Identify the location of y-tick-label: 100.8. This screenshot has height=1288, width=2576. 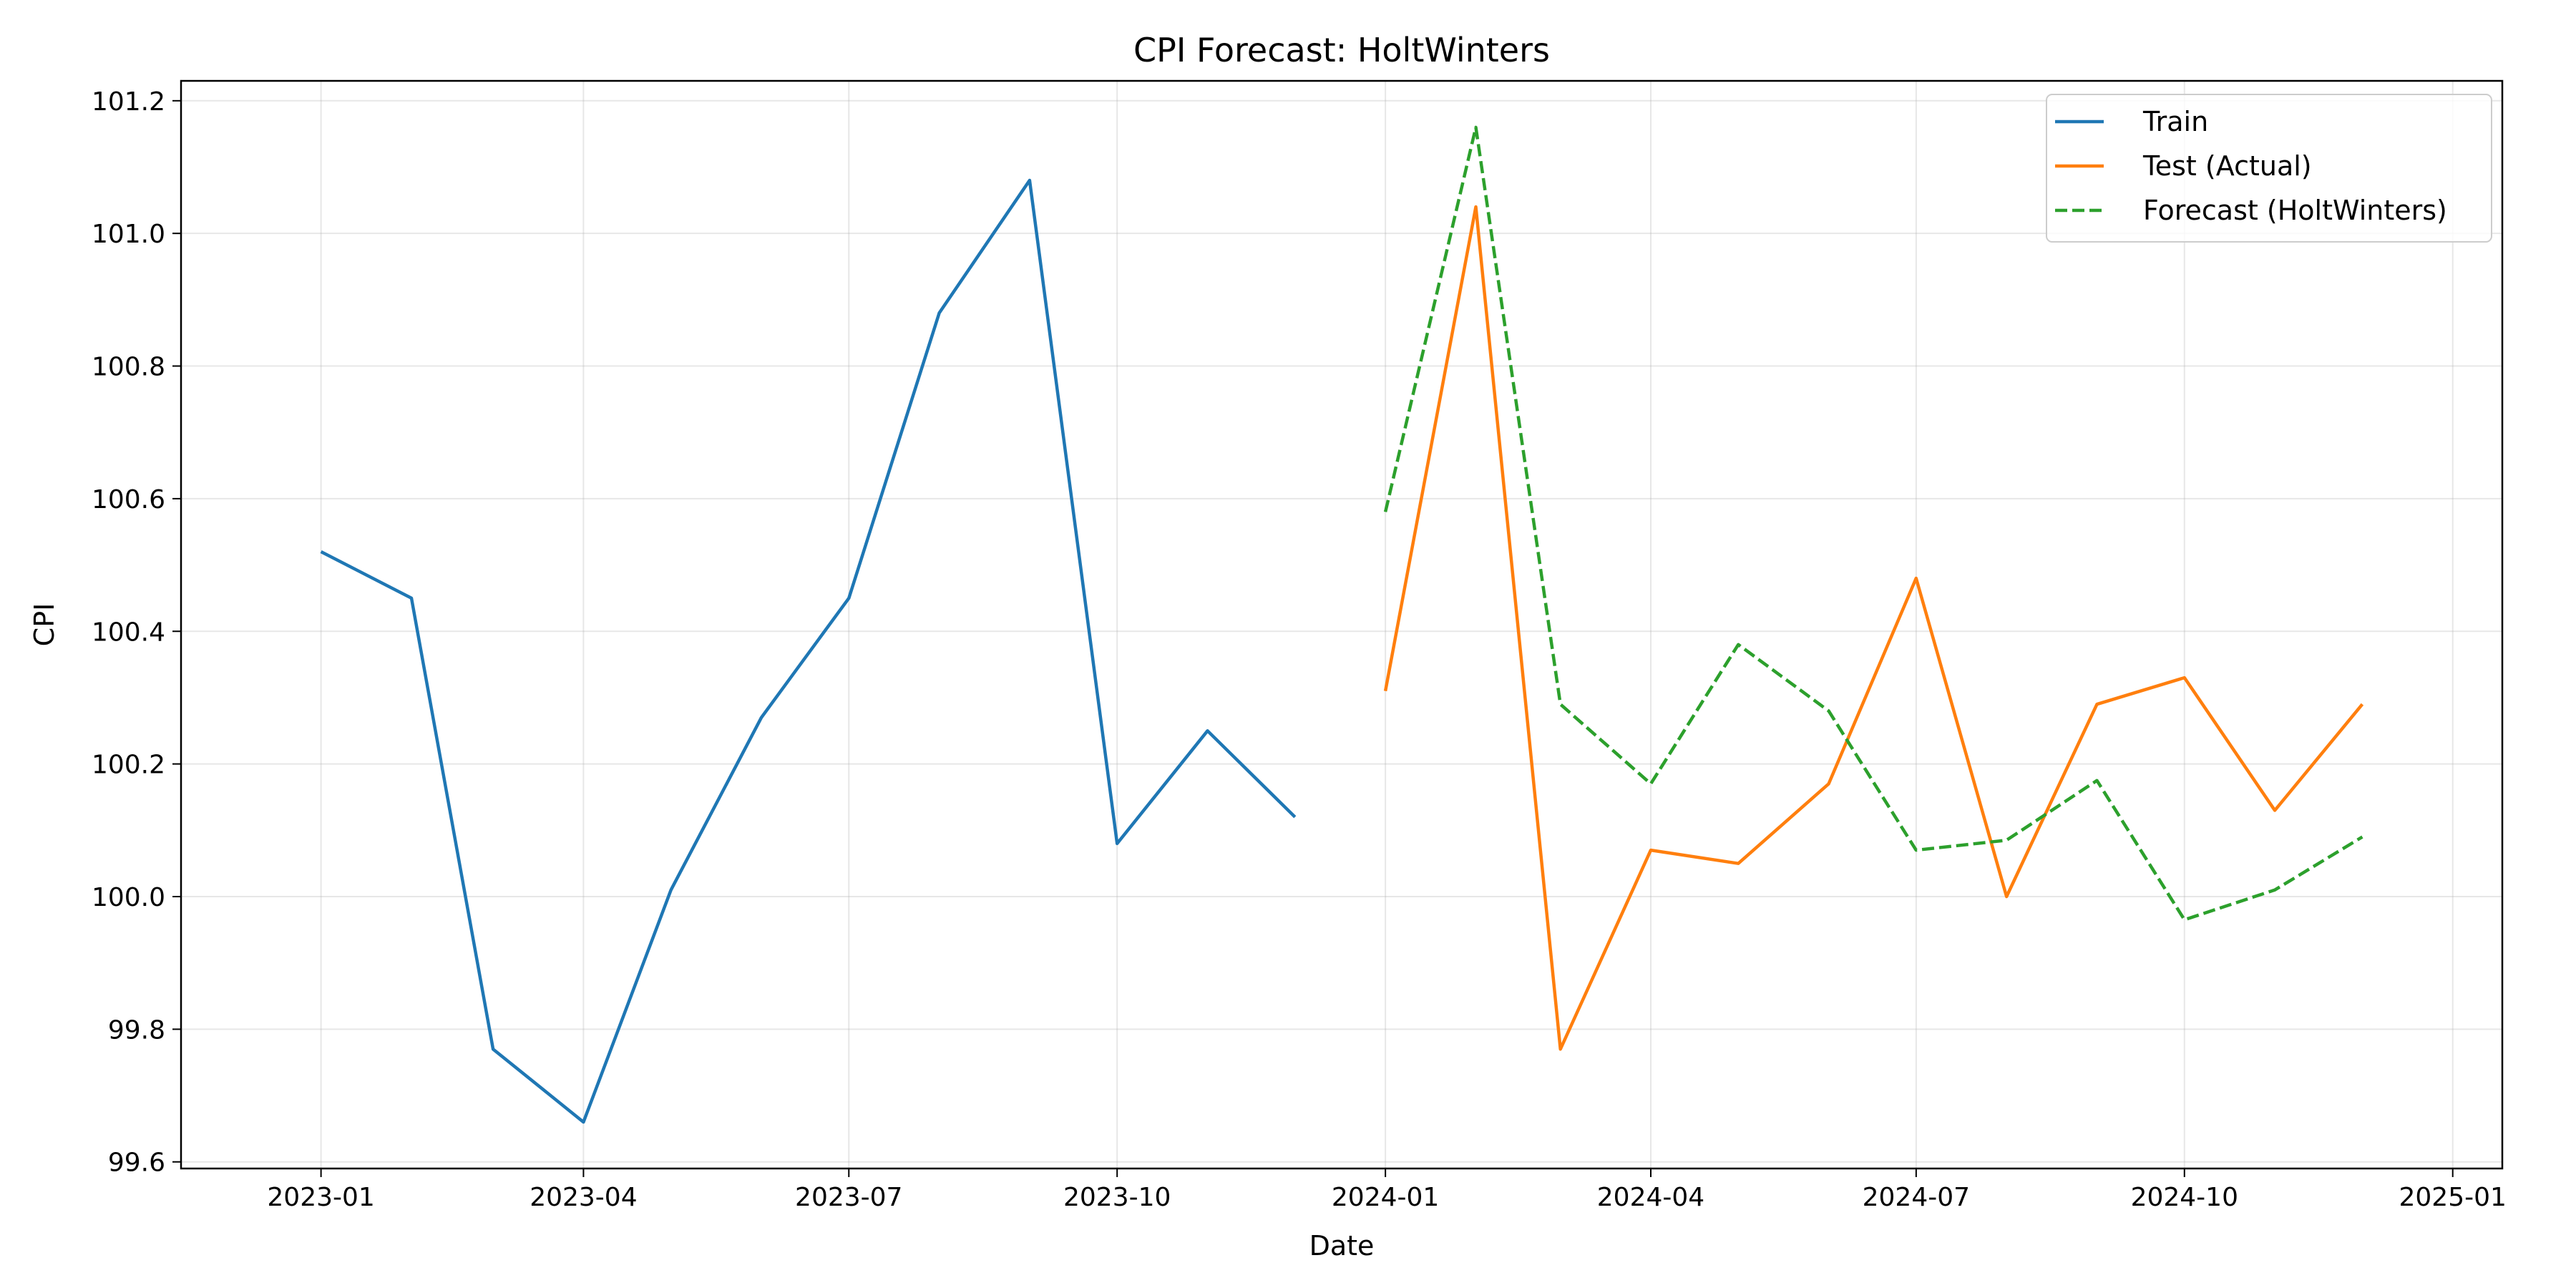
(128, 367).